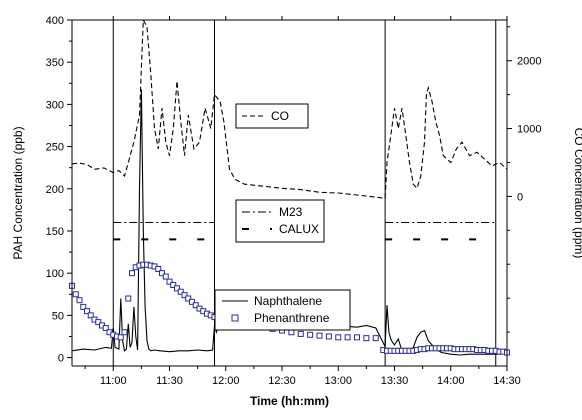 The width and height of the screenshot is (582, 420). What do you see at coordinates (451, 381) in the screenshot?
I see `x-tick-label: 14:00` at bounding box center [451, 381].